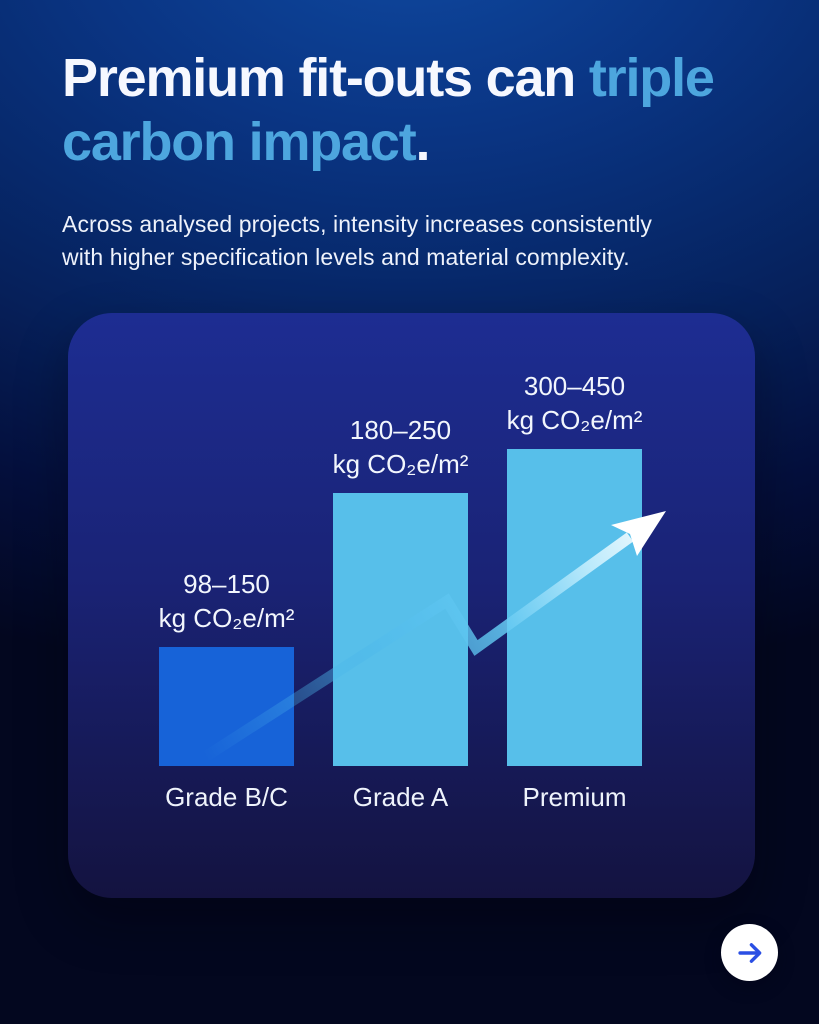  What do you see at coordinates (651, 78) in the screenshot?
I see `title-line1-accent: triple` at bounding box center [651, 78].